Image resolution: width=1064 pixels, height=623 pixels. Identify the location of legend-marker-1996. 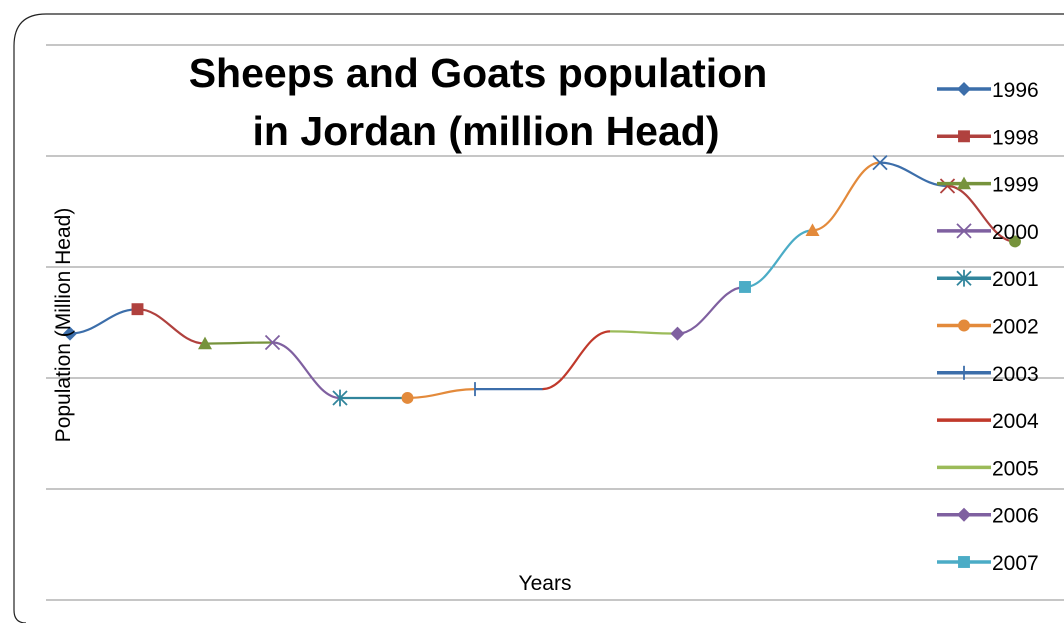
(964, 89).